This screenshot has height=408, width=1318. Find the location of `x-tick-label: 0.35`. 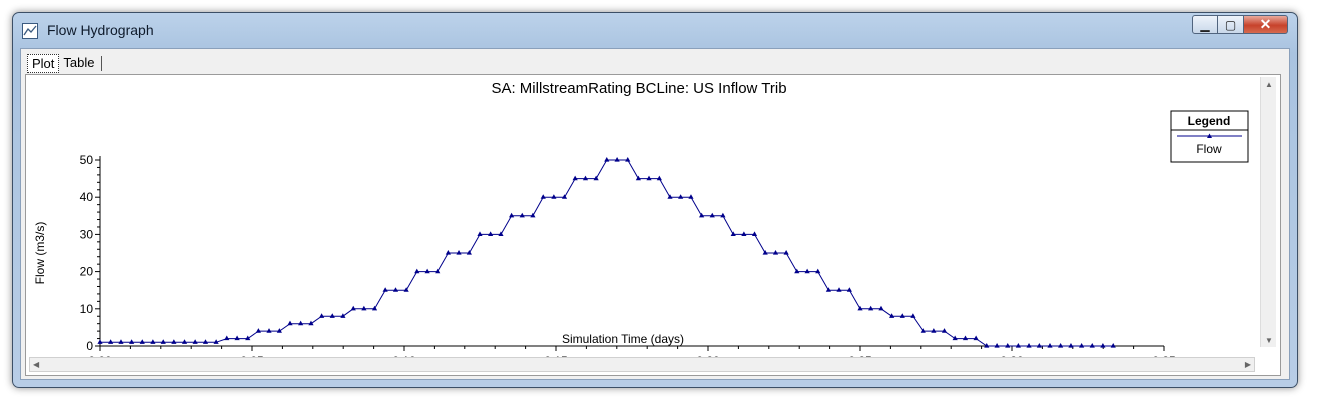

x-tick-label: 0.35 is located at coordinates (1164, 355).